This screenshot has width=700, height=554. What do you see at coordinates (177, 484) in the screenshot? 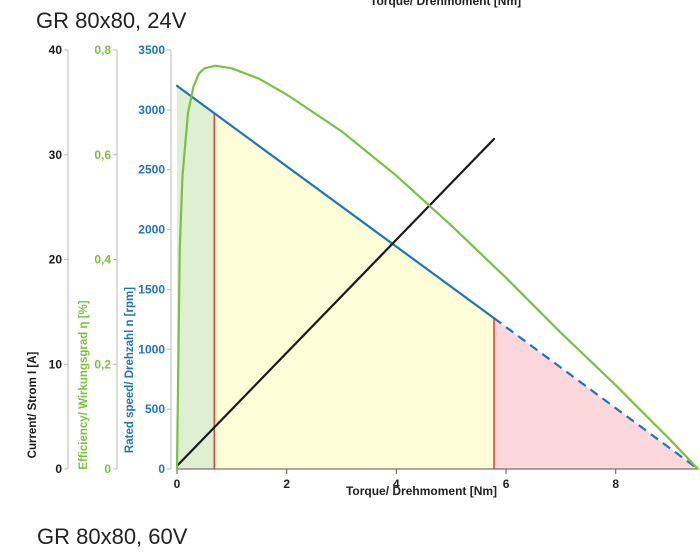
I see `x-tick-label: 0` at bounding box center [177, 484].